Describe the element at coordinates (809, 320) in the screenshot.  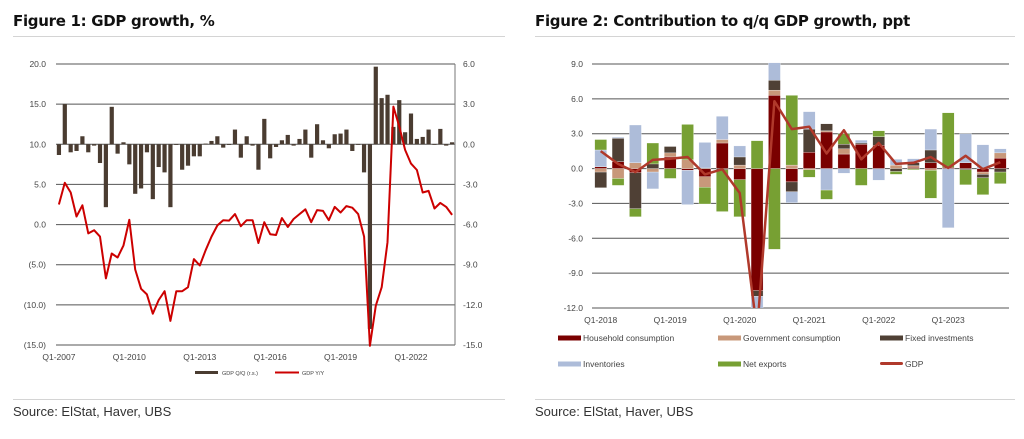
I see `x-axis-tick-label: Q1-2021` at that location.